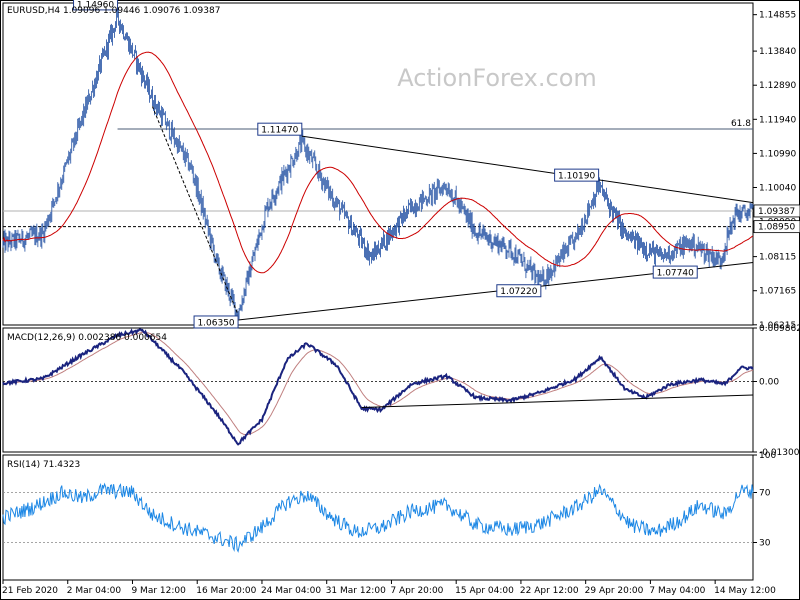  Describe the element at coordinates (745, 591) in the screenshot. I see `x-axis-tick-label: 14 May 12:00` at that location.